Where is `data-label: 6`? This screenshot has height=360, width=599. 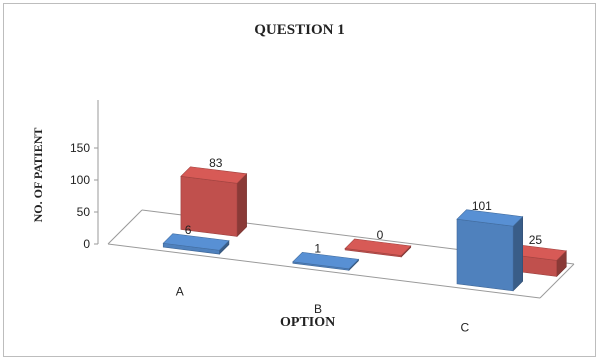 data-label: 6 is located at coordinates (188, 230).